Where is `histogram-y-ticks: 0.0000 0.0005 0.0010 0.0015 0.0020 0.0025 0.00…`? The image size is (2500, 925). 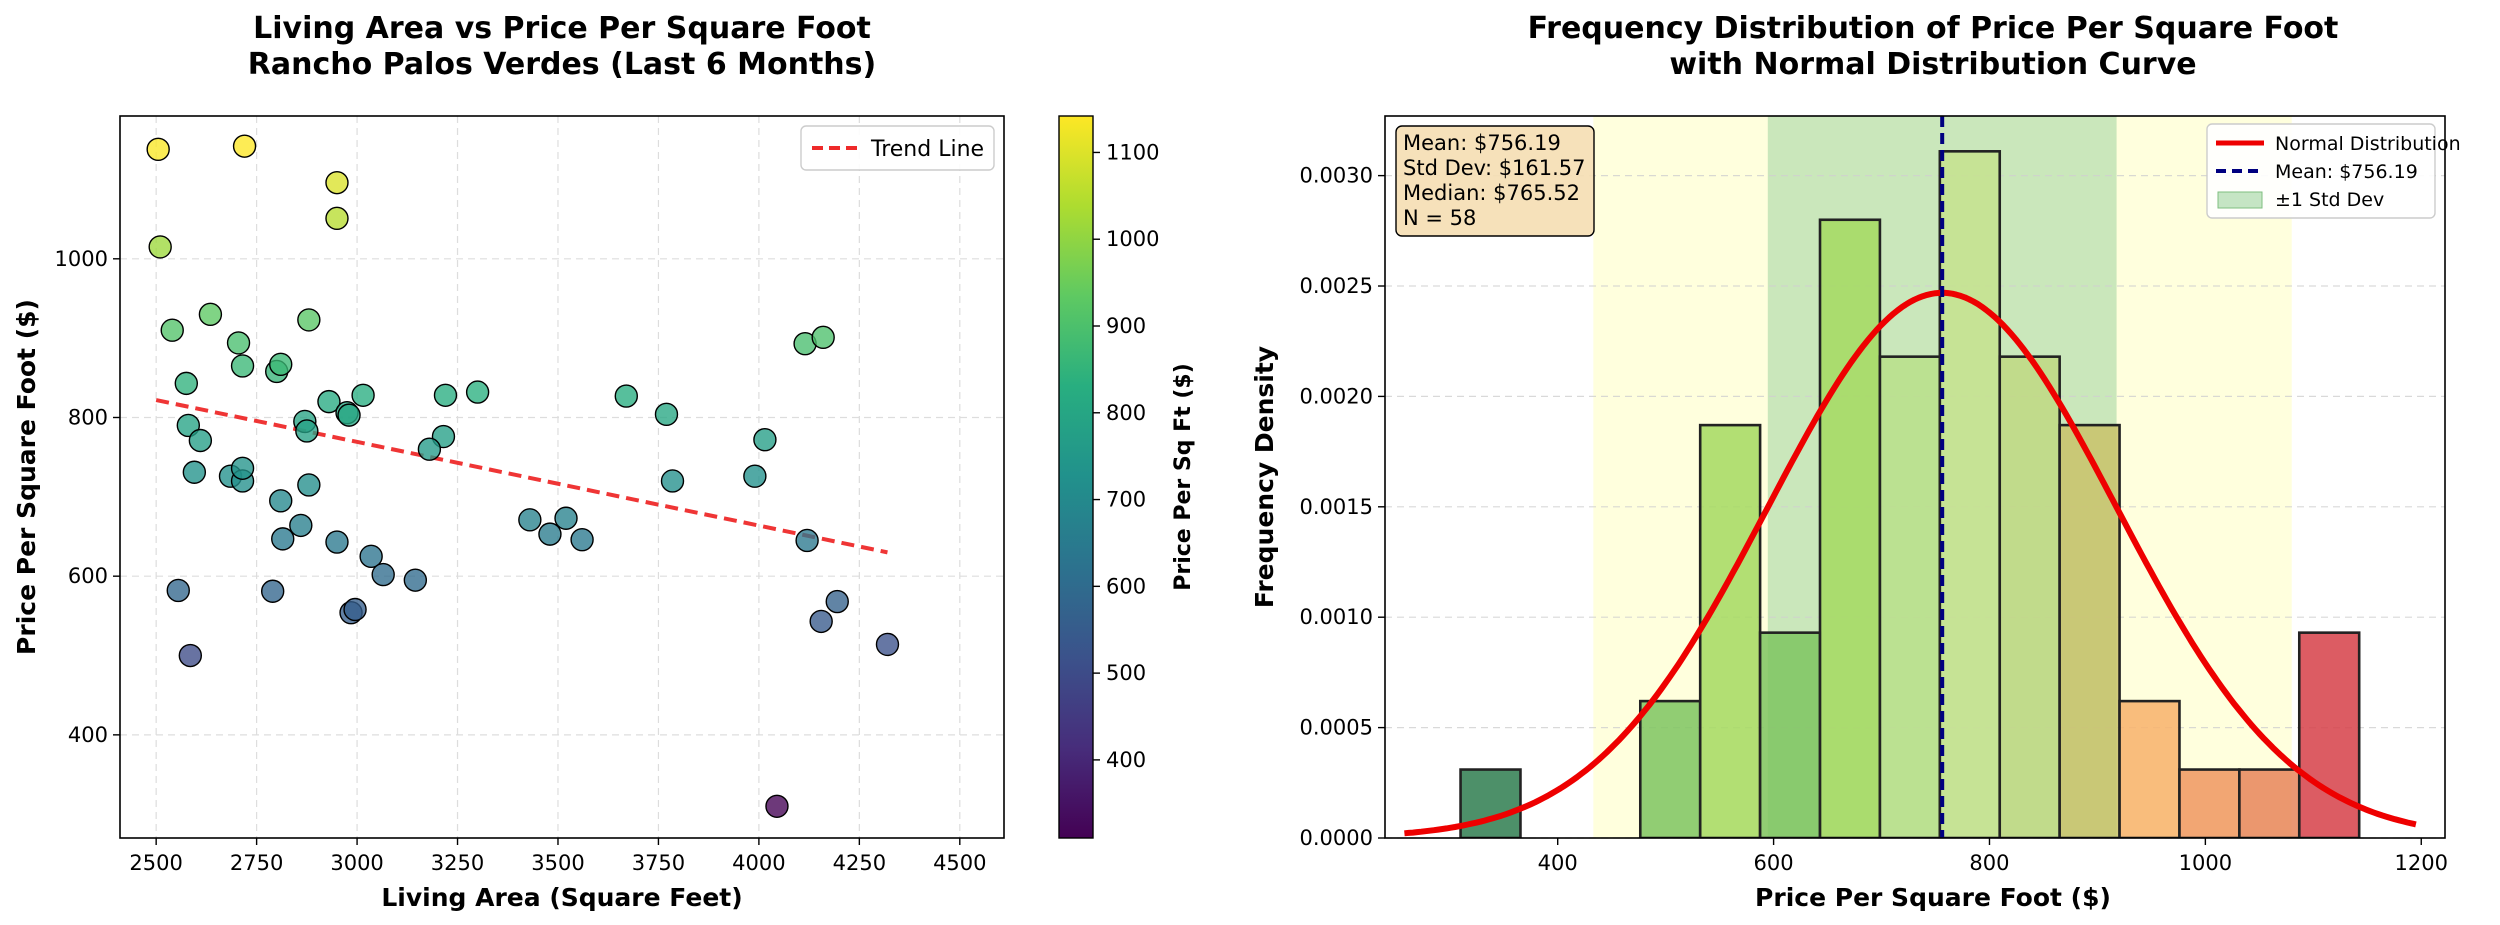 histogram-y-ticks: 0.0000 0.0005 0.0010 0.0015 0.0020 0.0025 0.00… is located at coordinates (1342, 507).